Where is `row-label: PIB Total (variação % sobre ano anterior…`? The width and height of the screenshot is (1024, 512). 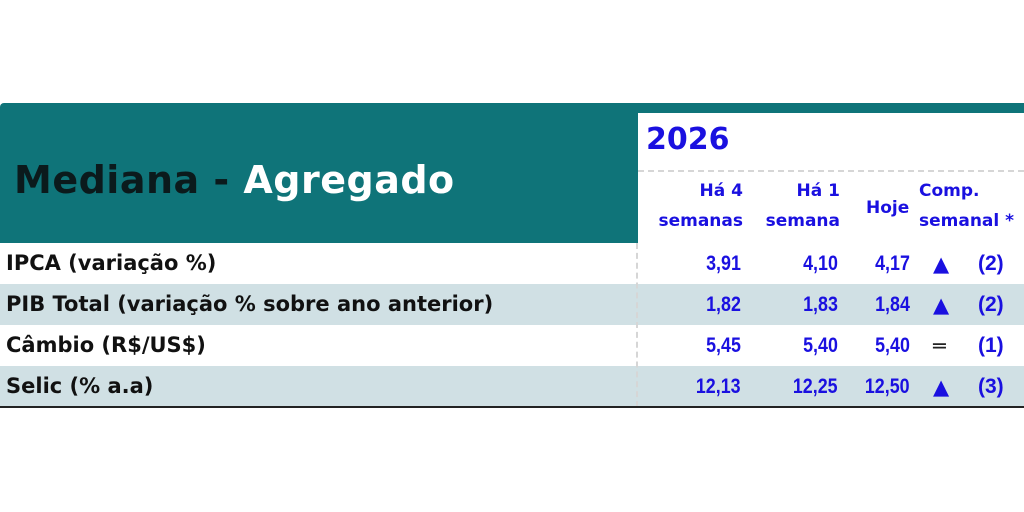 row-label: PIB Total (variação % sobre ano anterior… is located at coordinates (250, 304).